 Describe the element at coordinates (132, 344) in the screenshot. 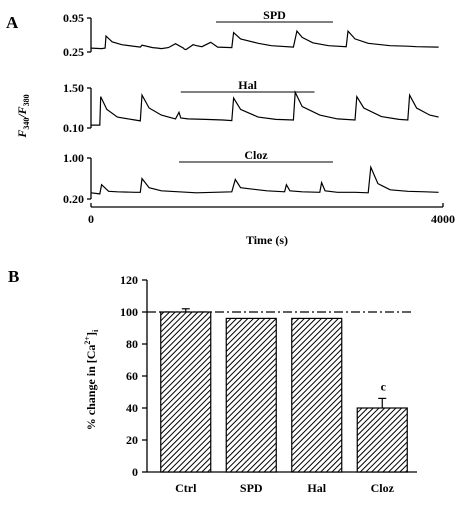

I see `bar-y-tick-label: 80` at that location.